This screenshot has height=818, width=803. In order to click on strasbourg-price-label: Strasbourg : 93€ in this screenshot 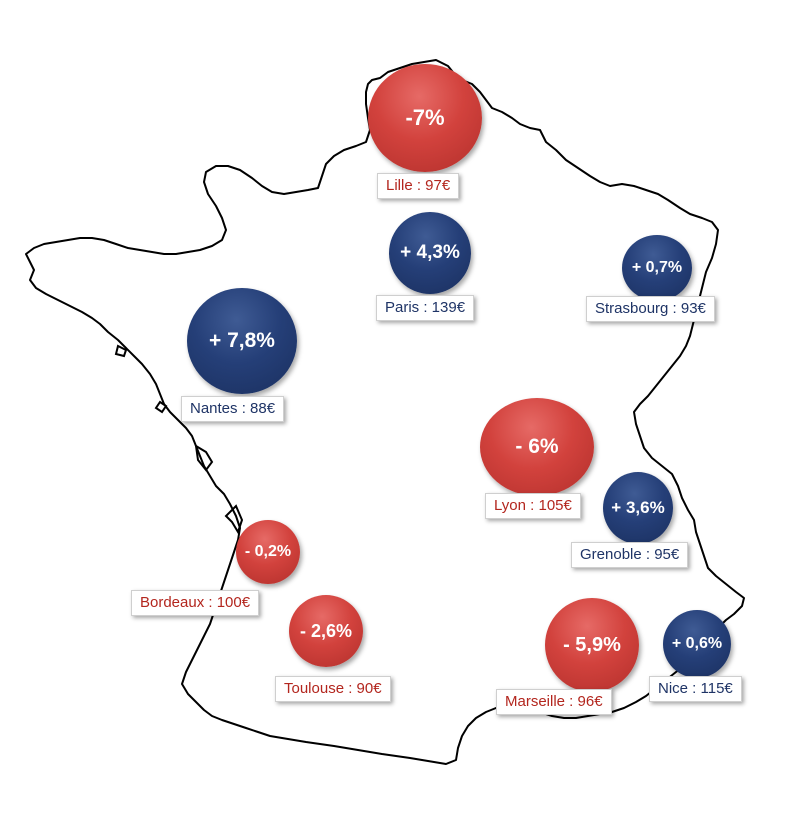, I will do `click(650, 309)`.